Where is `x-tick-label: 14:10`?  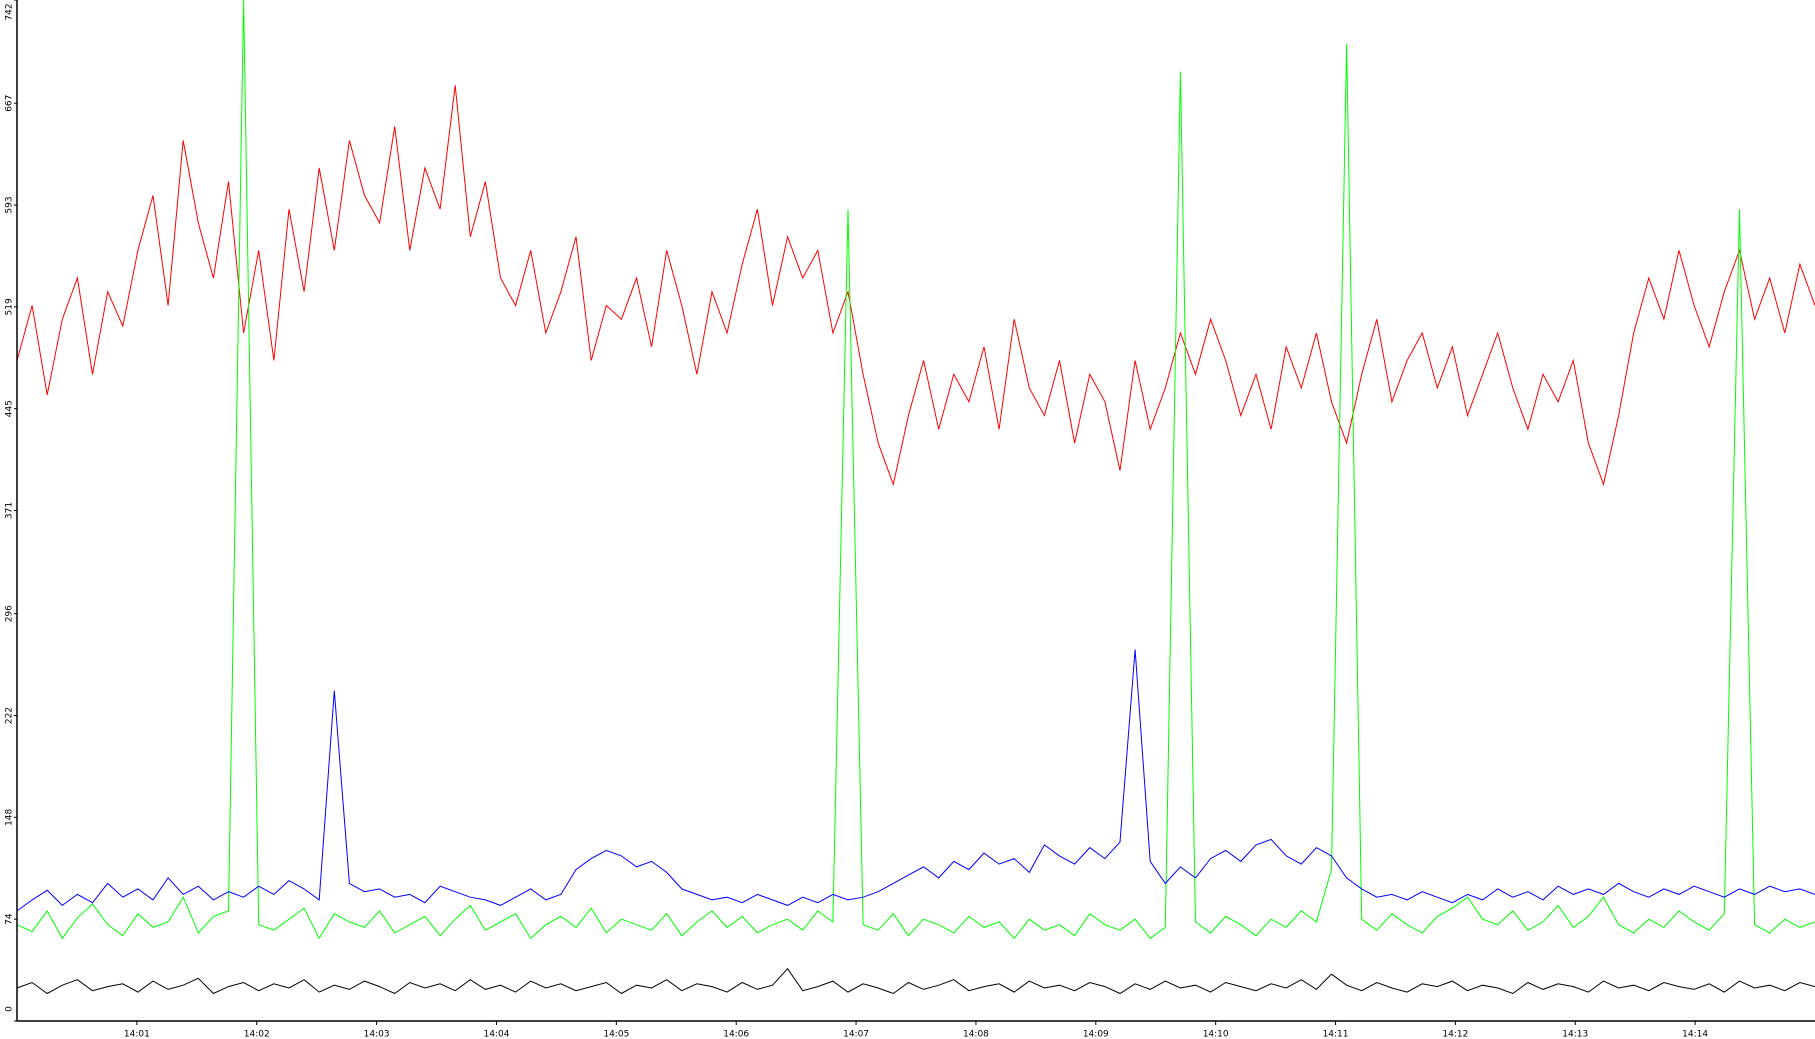
x-tick-label: 14:10 is located at coordinates (1216, 1034).